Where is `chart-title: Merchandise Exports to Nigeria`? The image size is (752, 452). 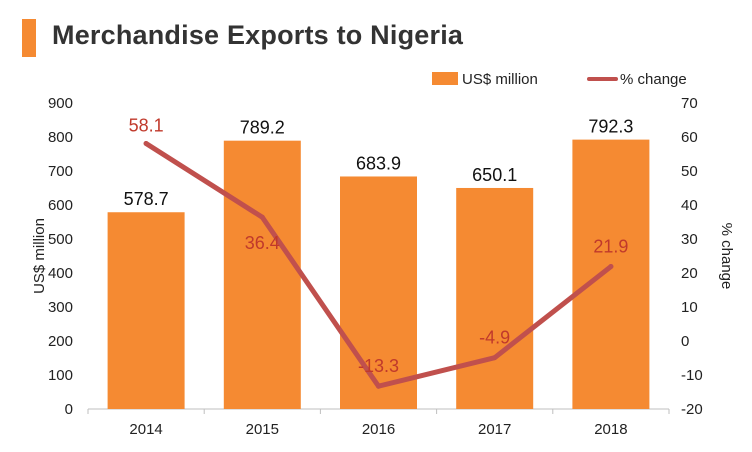
chart-title: Merchandise Exports to Nigeria is located at coordinates (258, 35).